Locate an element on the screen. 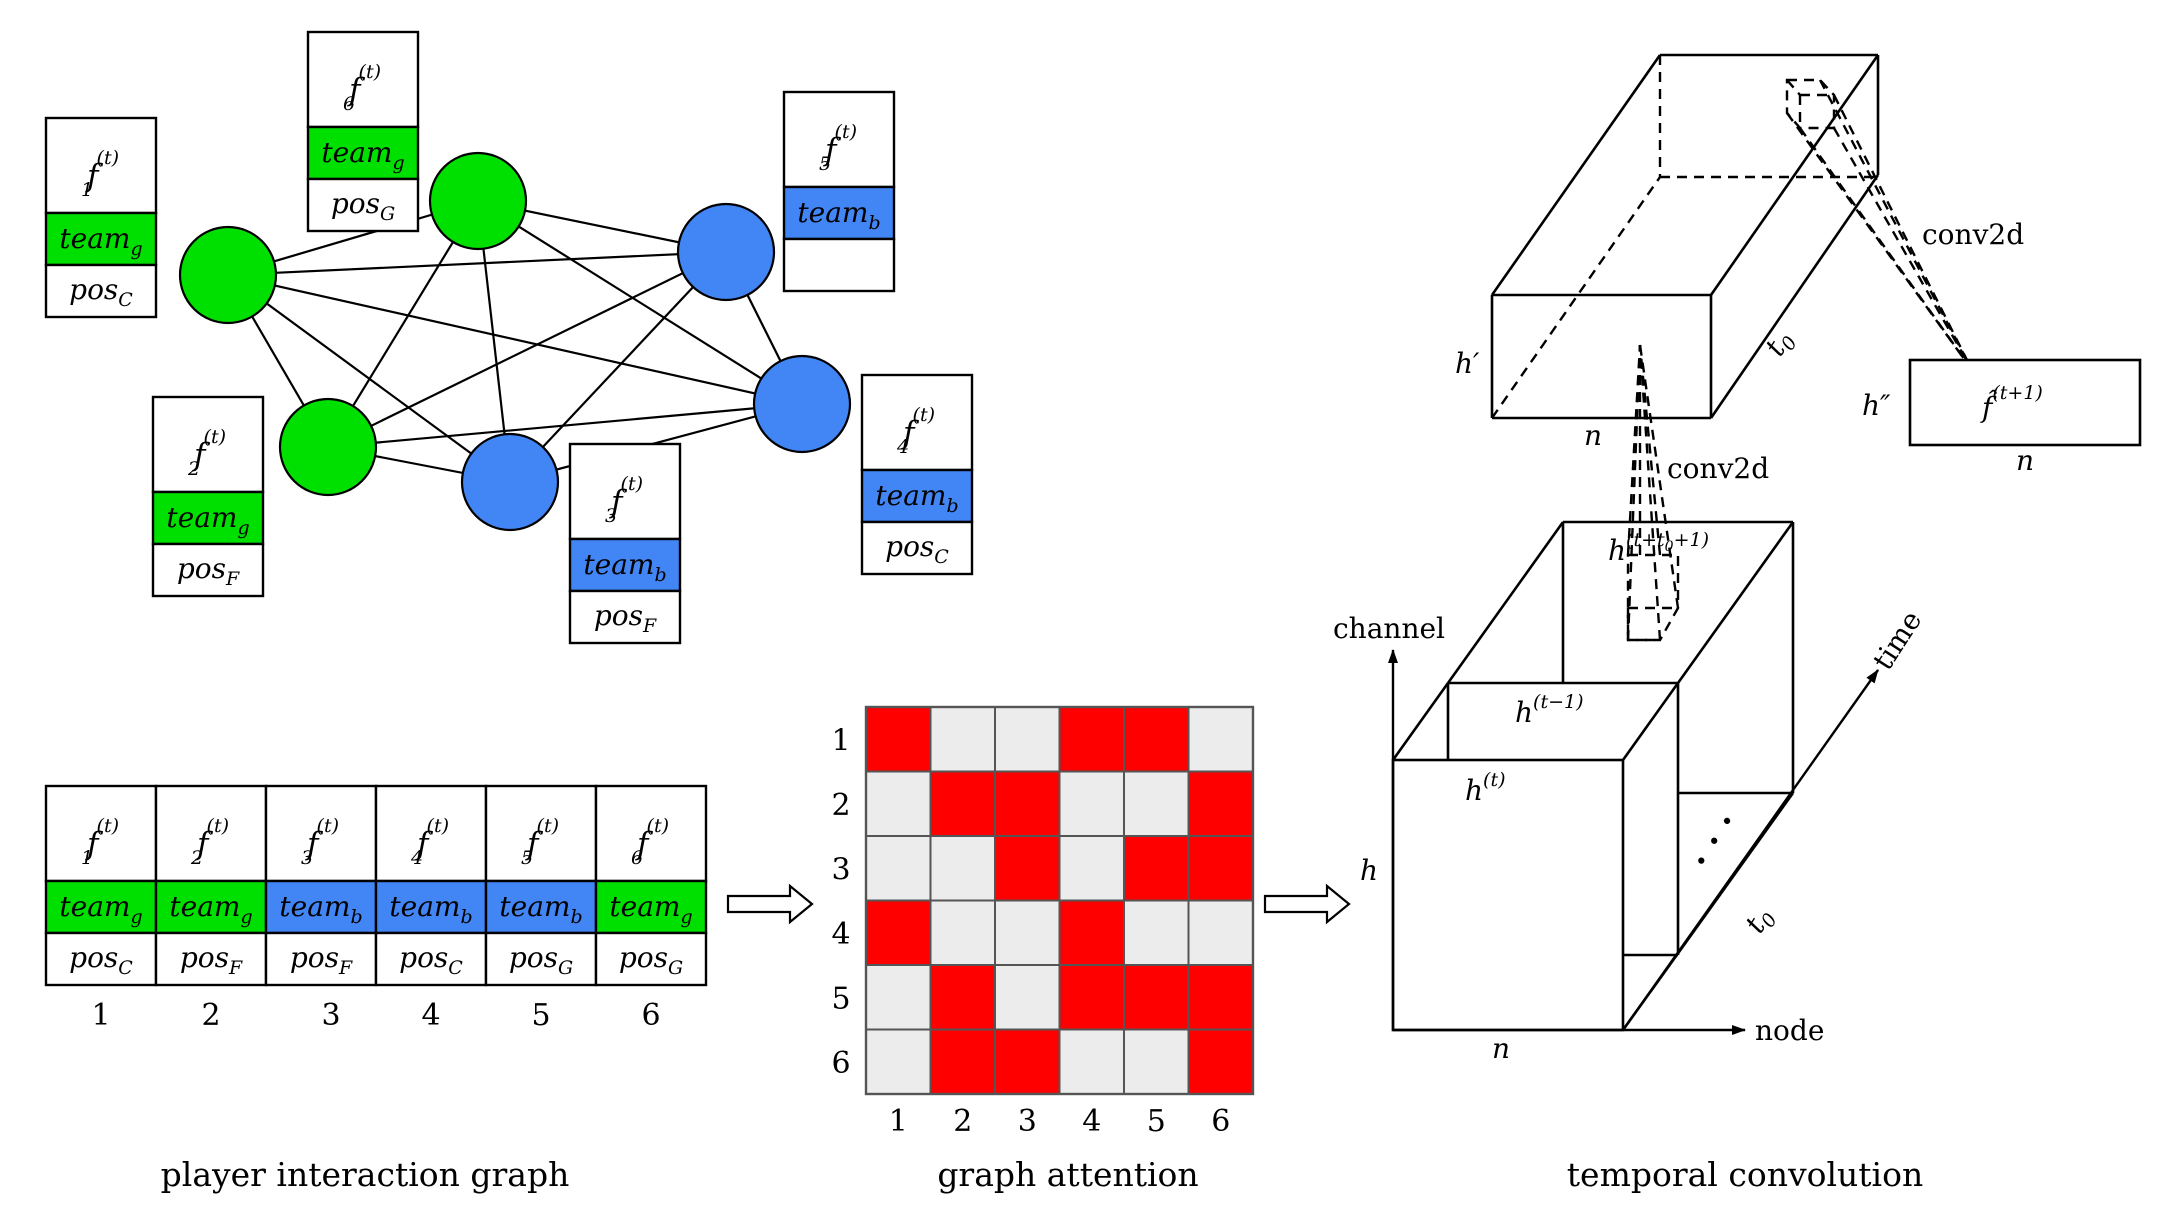 This screenshot has height=1215, width=2158. table-feature-label: f(t) 2 is located at coordinates (209, 842).